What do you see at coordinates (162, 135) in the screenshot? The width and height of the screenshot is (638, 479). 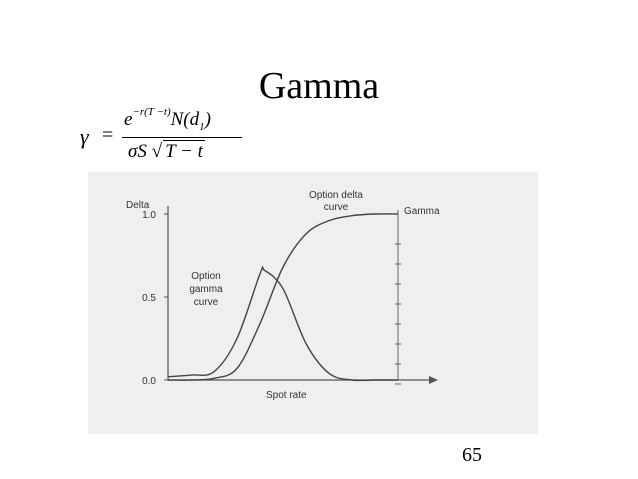 I see `gamma-formula: γ = e−r(T −t)N(d1) σS √ T − t` at bounding box center [162, 135].